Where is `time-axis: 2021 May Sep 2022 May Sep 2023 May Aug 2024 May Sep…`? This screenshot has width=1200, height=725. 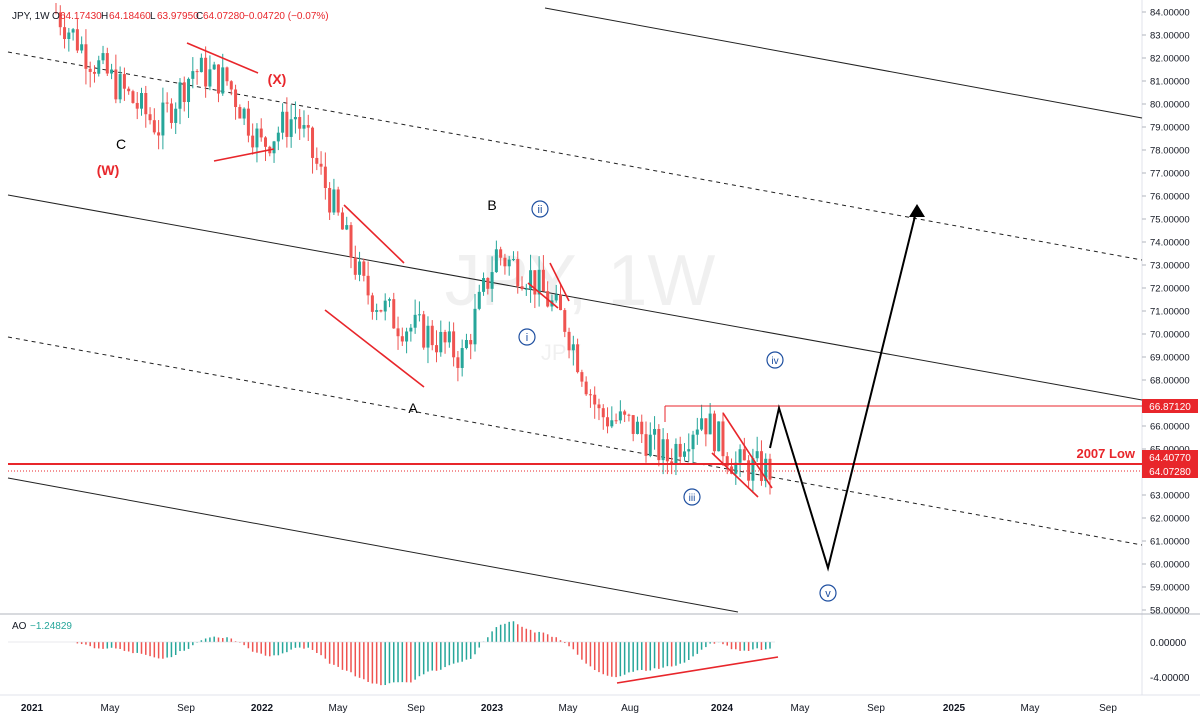 time-axis: 2021 May Sep 2022 May Sep 2023 May Aug 2024 May Sep… is located at coordinates (569, 708).